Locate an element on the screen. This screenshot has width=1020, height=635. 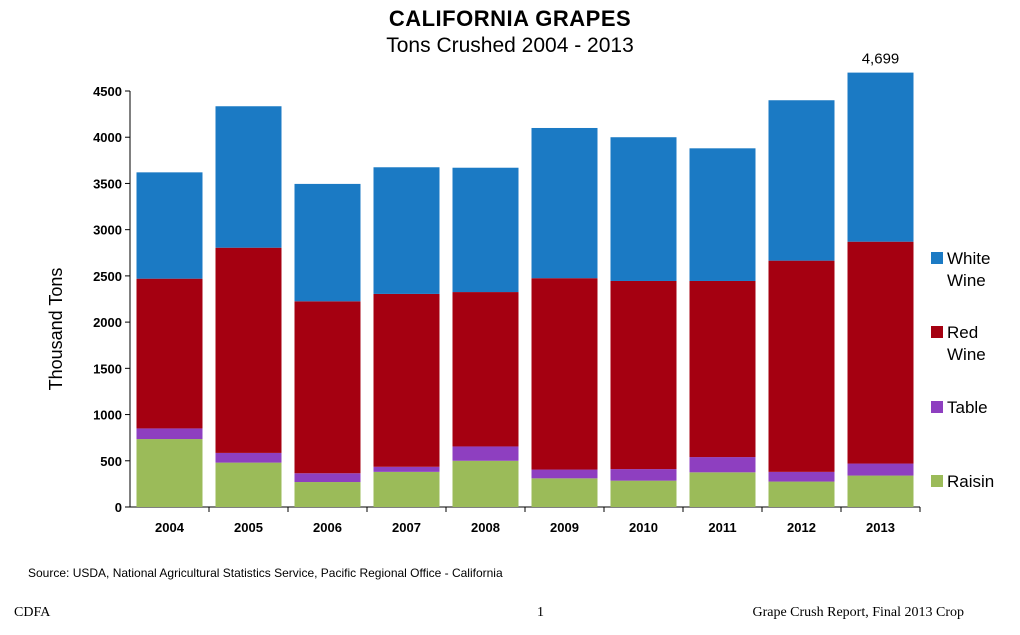
legend-label-table: Table is located at coordinates (967, 407).